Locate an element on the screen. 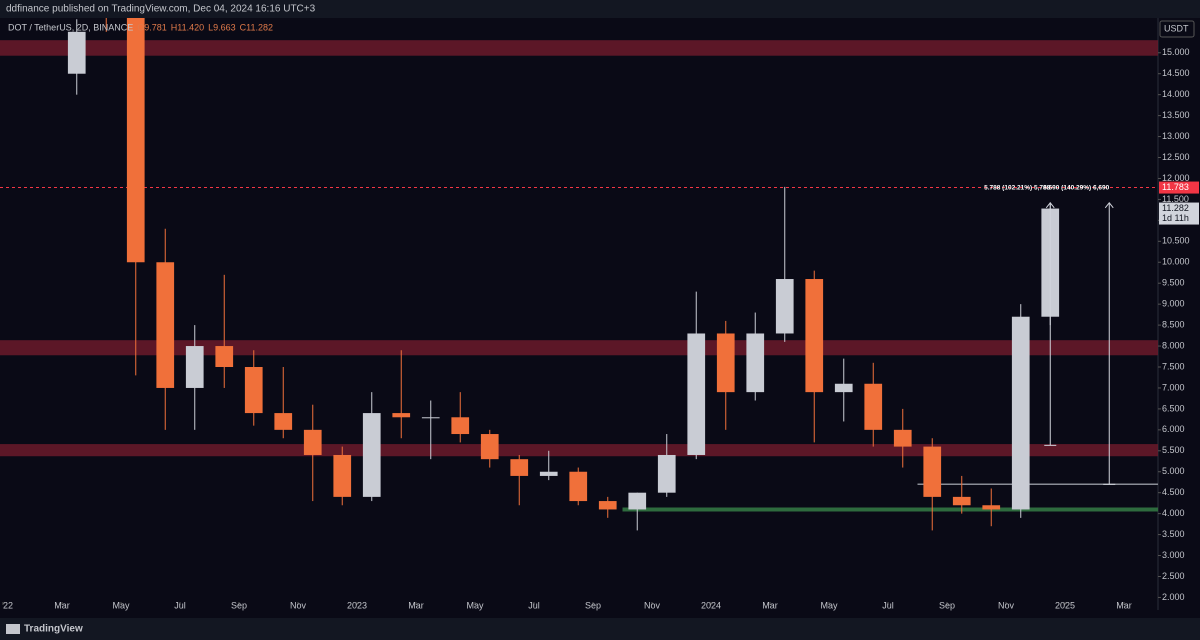  symbol: DOT / TetherUS, 2D, BINANCE is located at coordinates (70, 27).